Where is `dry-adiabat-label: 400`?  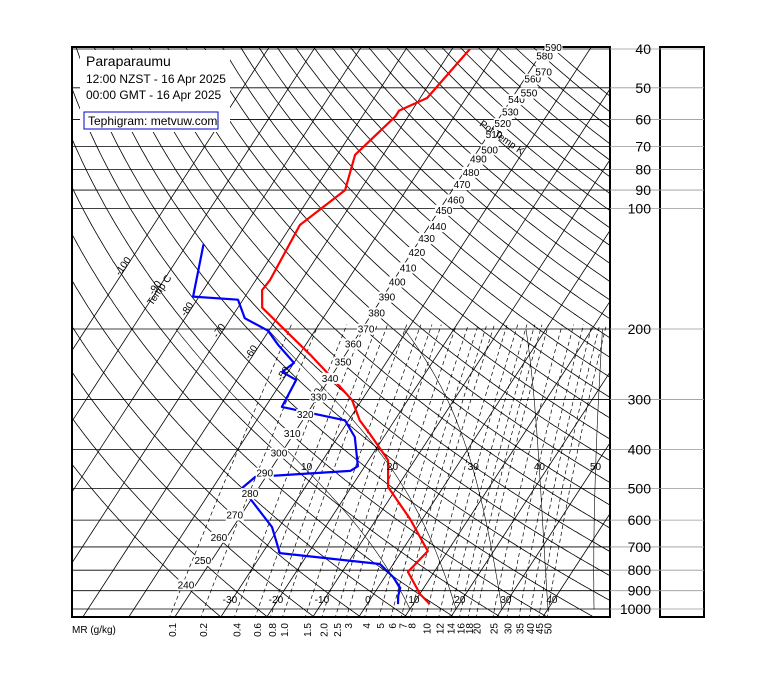 dry-adiabat-label: 400 is located at coordinates (397, 283).